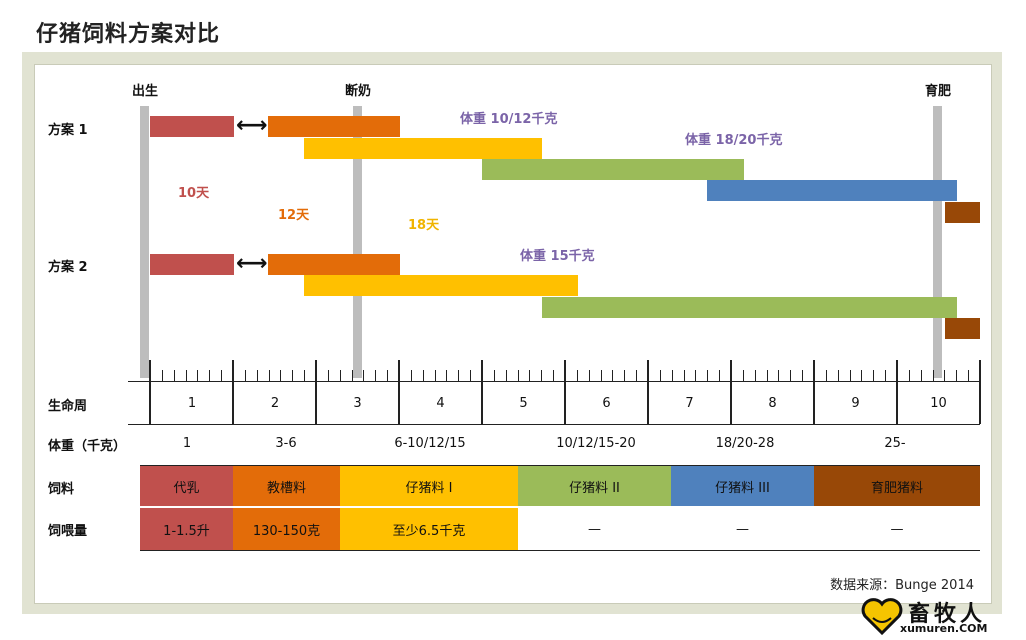 The image size is (1026, 640). What do you see at coordinates (68, 531) in the screenshot?
I see `amount-row-label: 饲喂量` at bounding box center [68, 531].